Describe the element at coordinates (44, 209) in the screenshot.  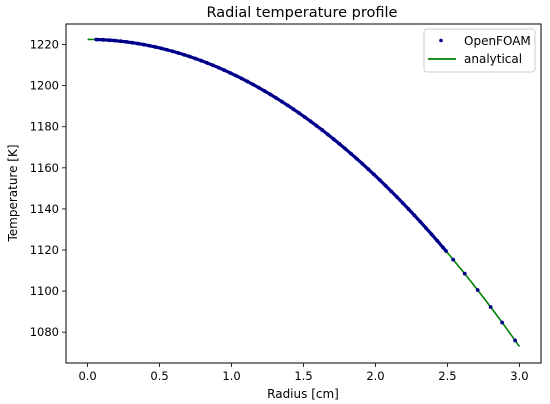
I see `y-tick-label: 1140` at that location.